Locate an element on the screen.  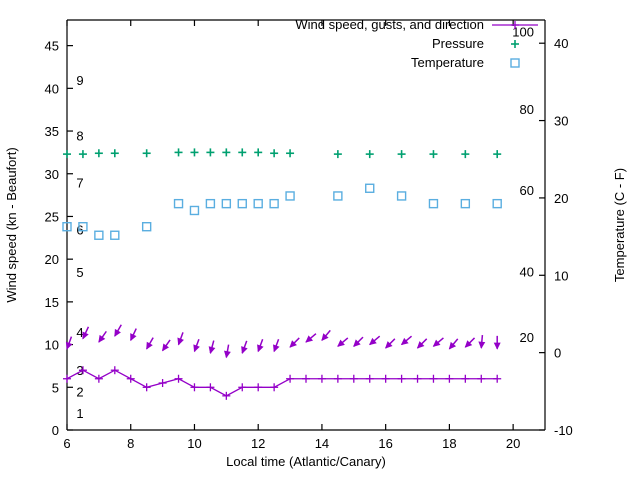
y-tick-label: 40 is located at coordinates (52, 88).